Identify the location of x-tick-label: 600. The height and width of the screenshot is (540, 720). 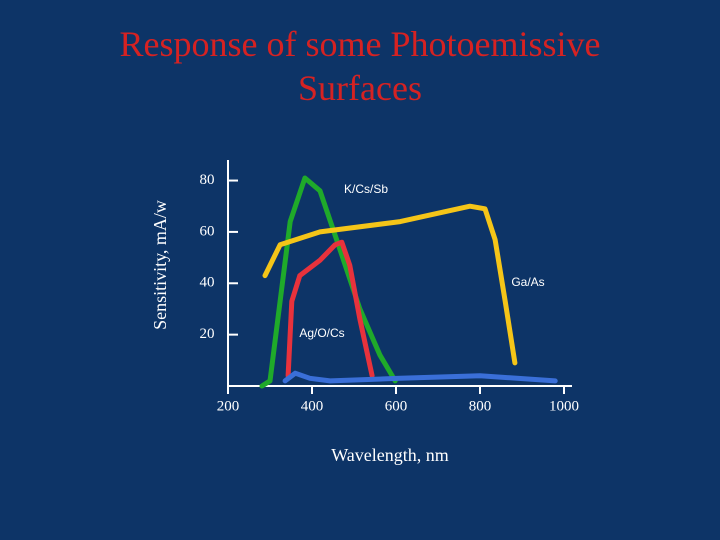
(396, 406).